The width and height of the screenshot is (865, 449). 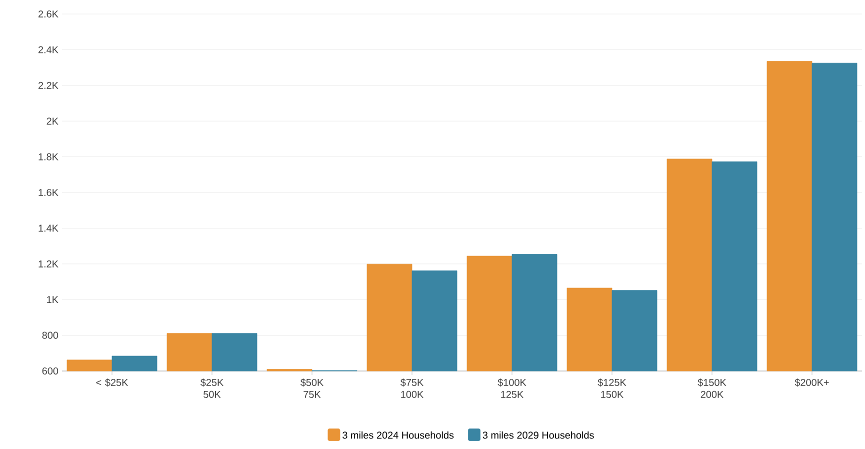 What do you see at coordinates (512, 388) in the screenshot?
I see `x-tick-label: $100K 125K` at bounding box center [512, 388].